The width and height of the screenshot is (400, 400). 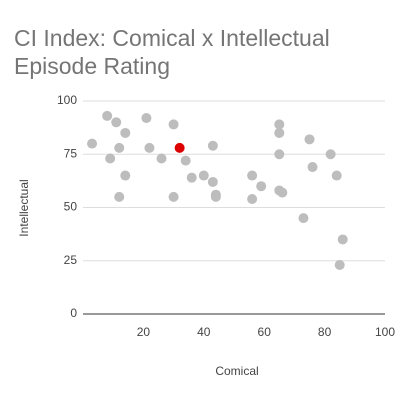 What do you see at coordinates (385, 332) in the screenshot?
I see `x-tick-label: 100` at bounding box center [385, 332].